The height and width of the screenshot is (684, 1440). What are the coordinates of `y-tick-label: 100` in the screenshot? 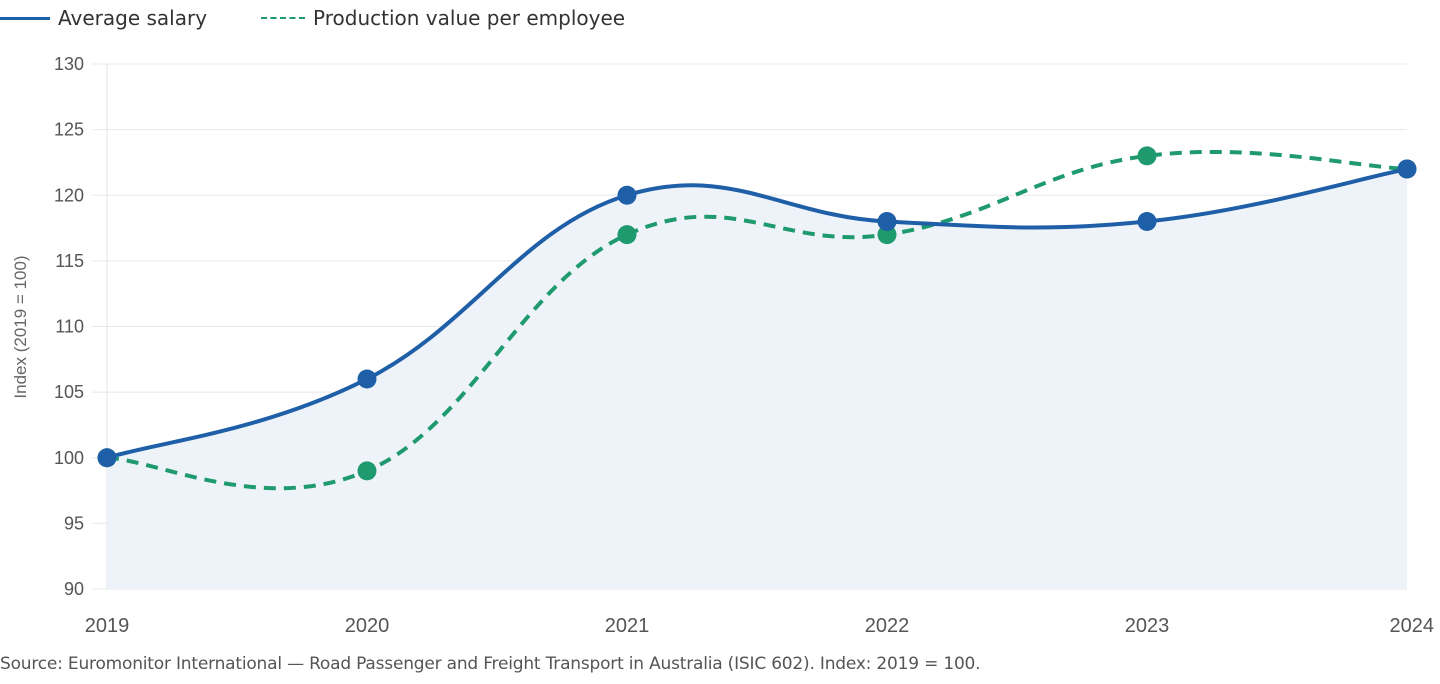 It's located at (69, 458).